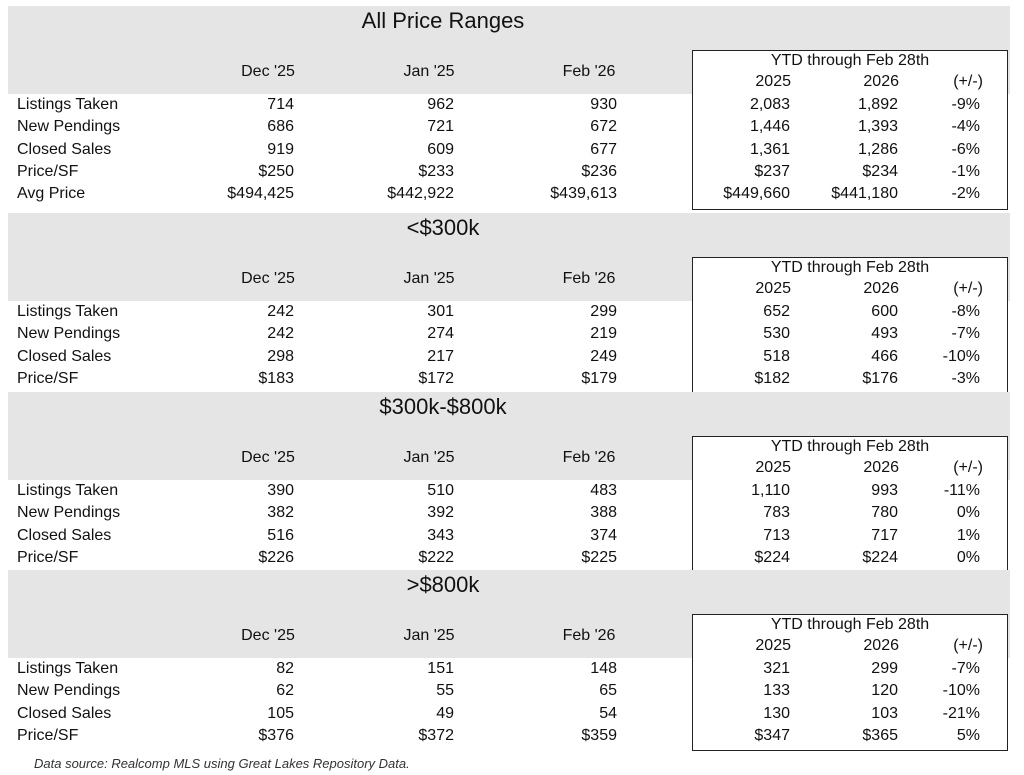 The image size is (1024, 775). I want to click on cell-value: $225, so click(599, 557).